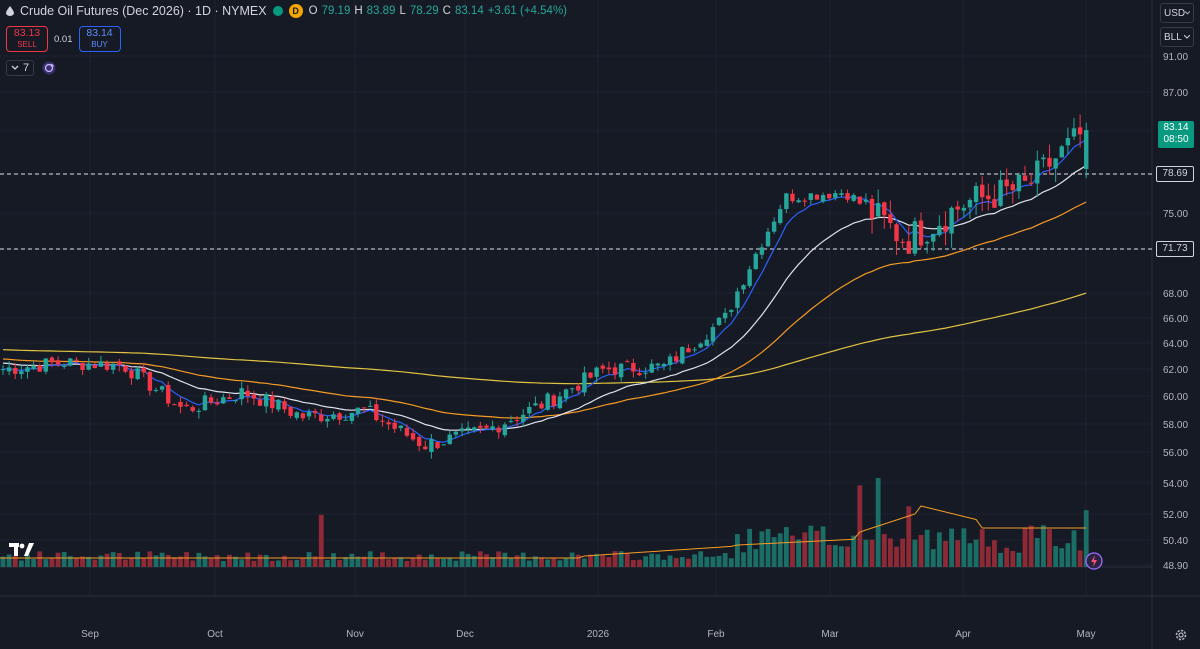 Image resolution: width=1200 pixels, height=649 pixels. I want to click on change-value: +3.61 (+4.54%), so click(527, 11).